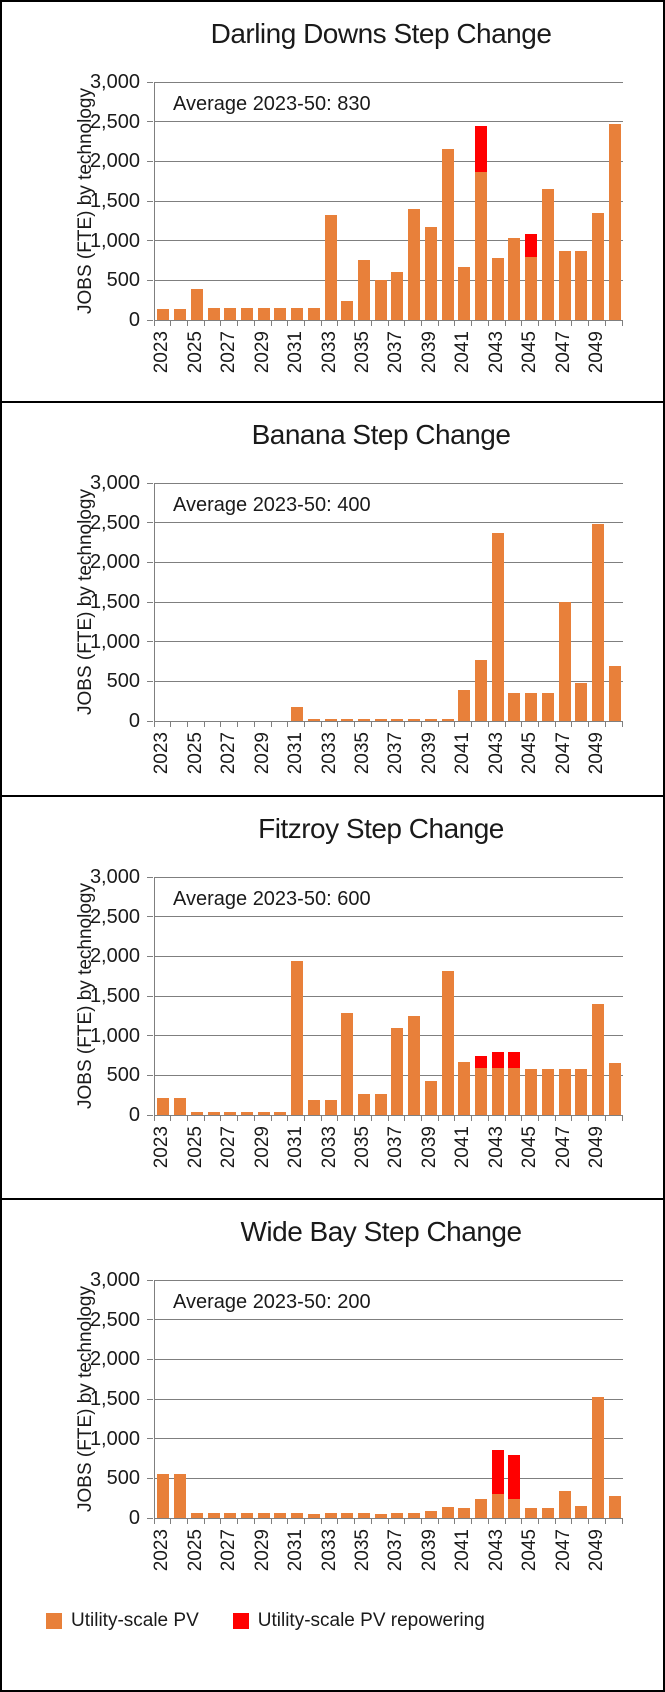 The height and width of the screenshot is (1692, 665). Describe the element at coordinates (180, 314) in the screenshot. I see `bar-pv-2024` at that location.